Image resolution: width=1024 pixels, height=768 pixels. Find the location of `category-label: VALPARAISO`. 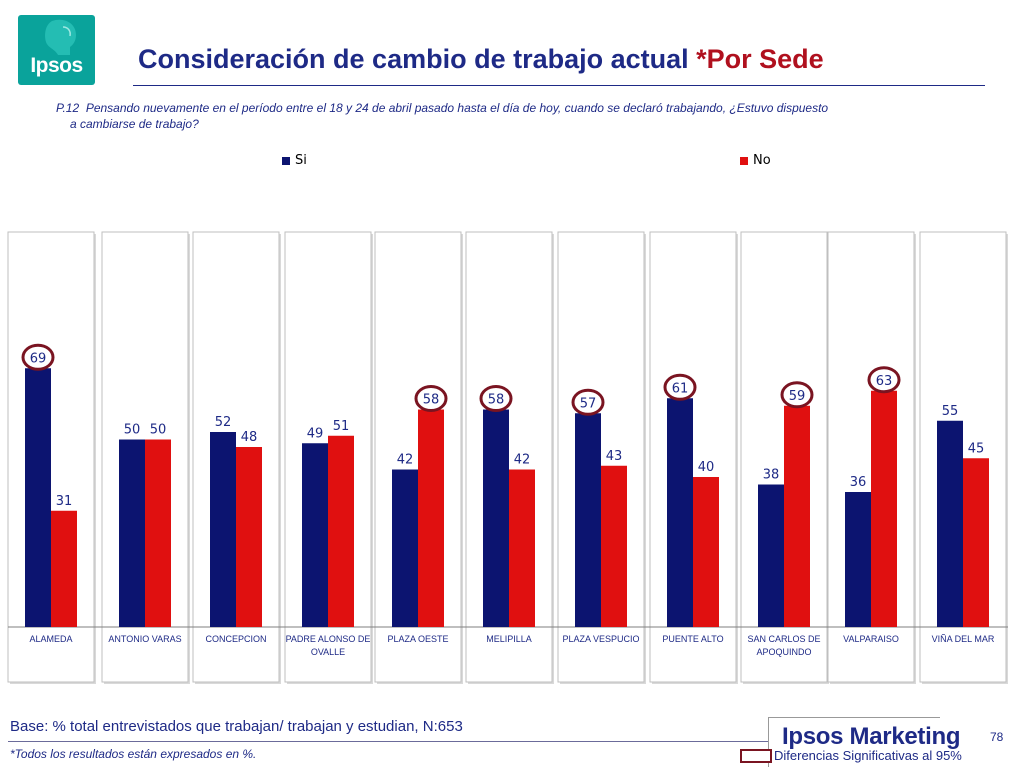

category-label: VALPARAISO is located at coordinates (871, 639).